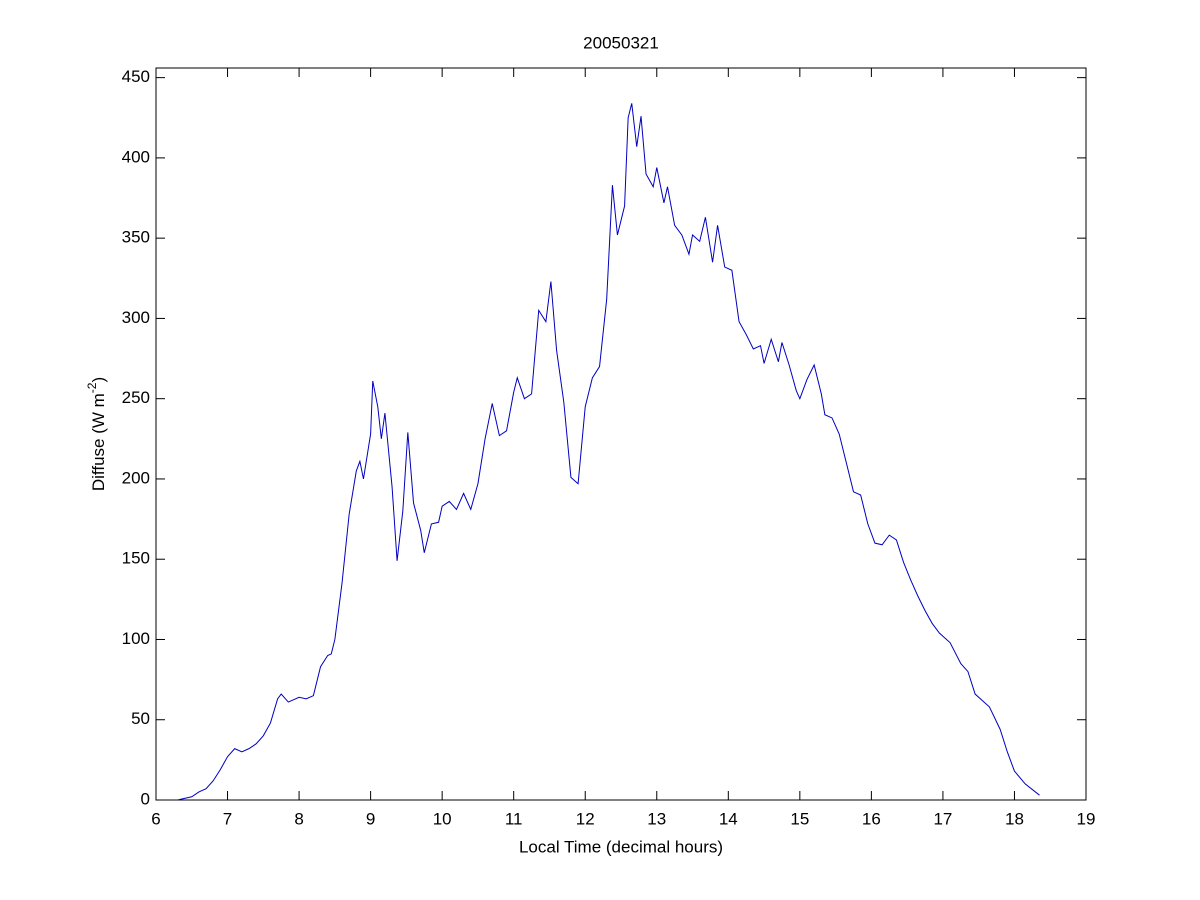  What do you see at coordinates (227, 818) in the screenshot?
I see `x-tick-label: 7` at bounding box center [227, 818].